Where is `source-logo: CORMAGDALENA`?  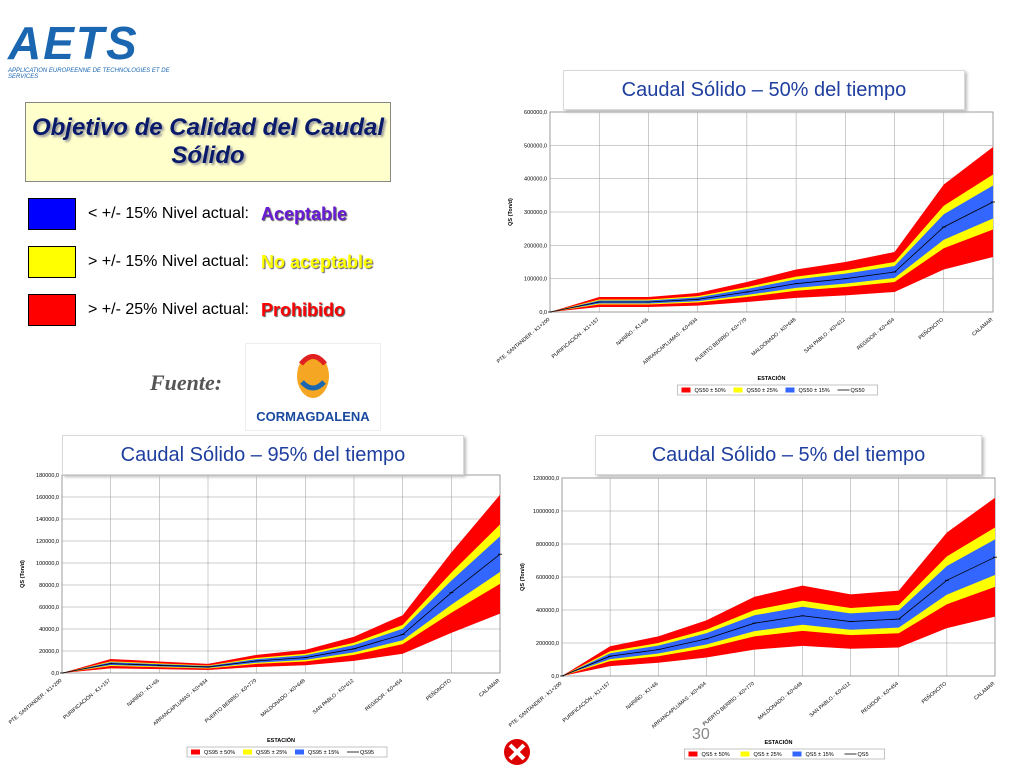 source-logo: CORMAGDALENA is located at coordinates (313, 387).